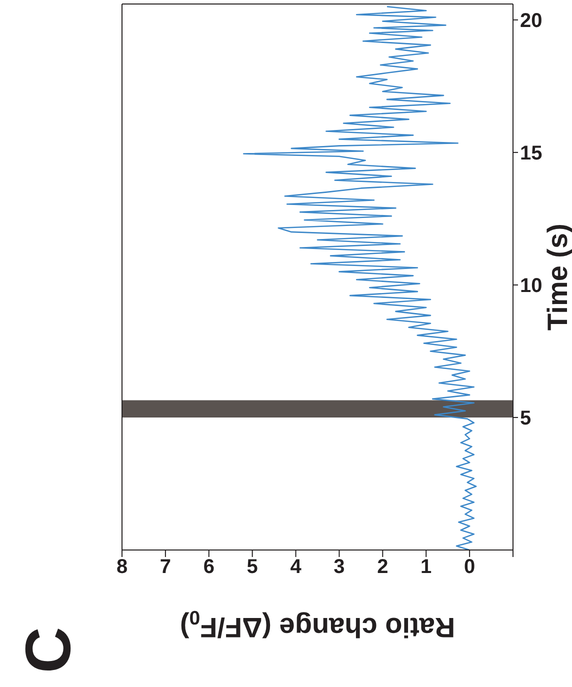 The image size is (572, 687). What do you see at coordinates (531, 153) in the screenshot?
I see `y-tick-label: 15` at bounding box center [531, 153].